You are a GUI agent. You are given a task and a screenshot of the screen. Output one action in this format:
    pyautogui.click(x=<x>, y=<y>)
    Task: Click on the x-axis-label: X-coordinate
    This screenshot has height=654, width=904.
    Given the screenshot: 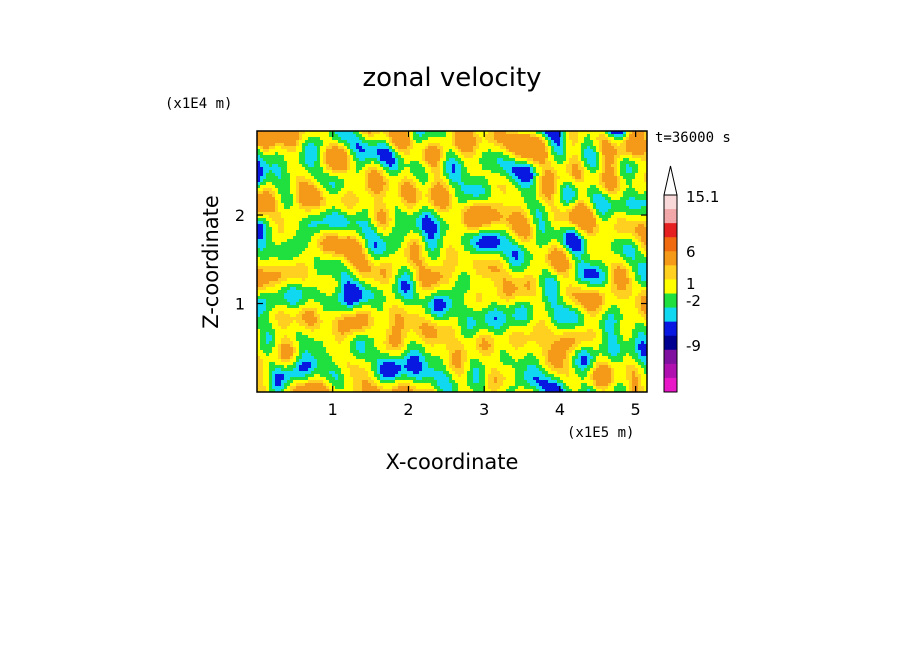 What is the action you would take?
    pyautogui.click(x=452, y=462)
    